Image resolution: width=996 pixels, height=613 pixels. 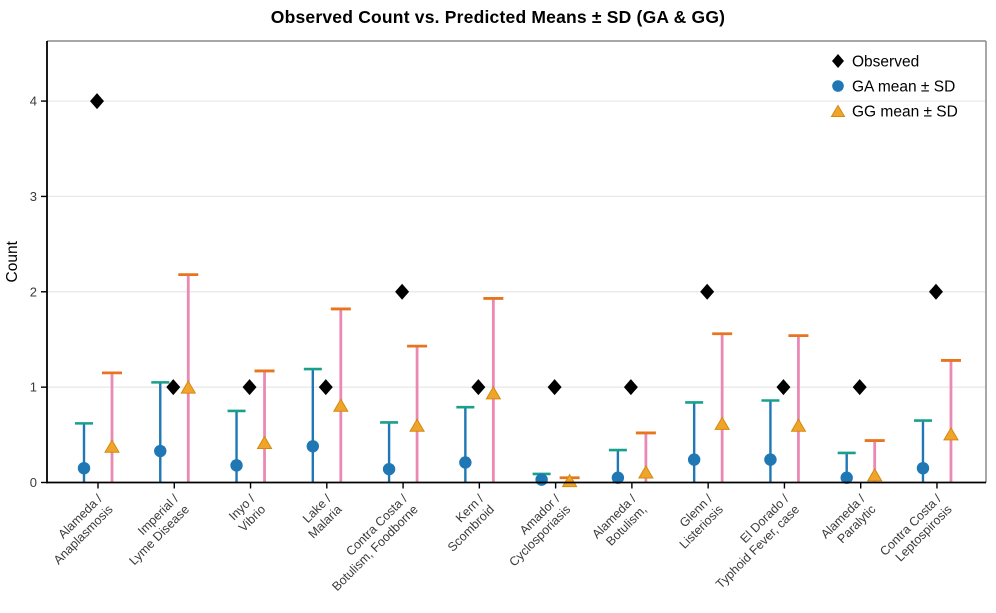 What do you see at coordinates (12, 261) in the screenshot?
I see `y-axis-label: Count` at bounding box center [12, 261].